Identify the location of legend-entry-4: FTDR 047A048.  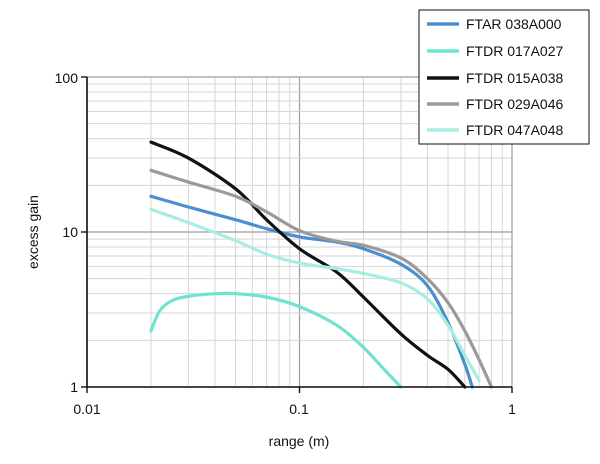
(495, 130).